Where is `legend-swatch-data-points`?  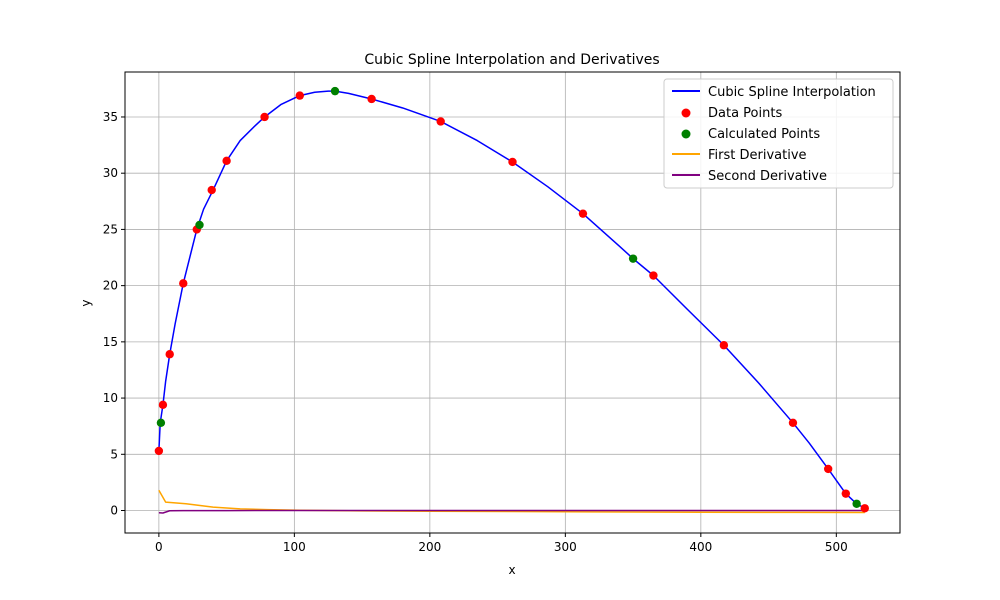 legend-swatch-data-points is located at coordinates (686, 113).